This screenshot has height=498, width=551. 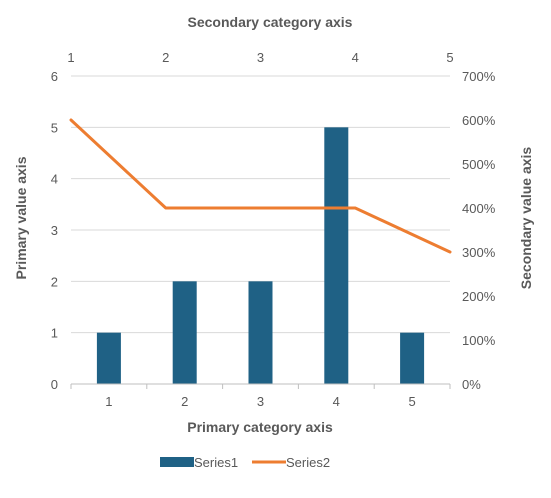 What do you see at coordinates (184, 401) in the screenshot?
I see `primary-category-tick-label: 2` at bounding box center [184, 401].